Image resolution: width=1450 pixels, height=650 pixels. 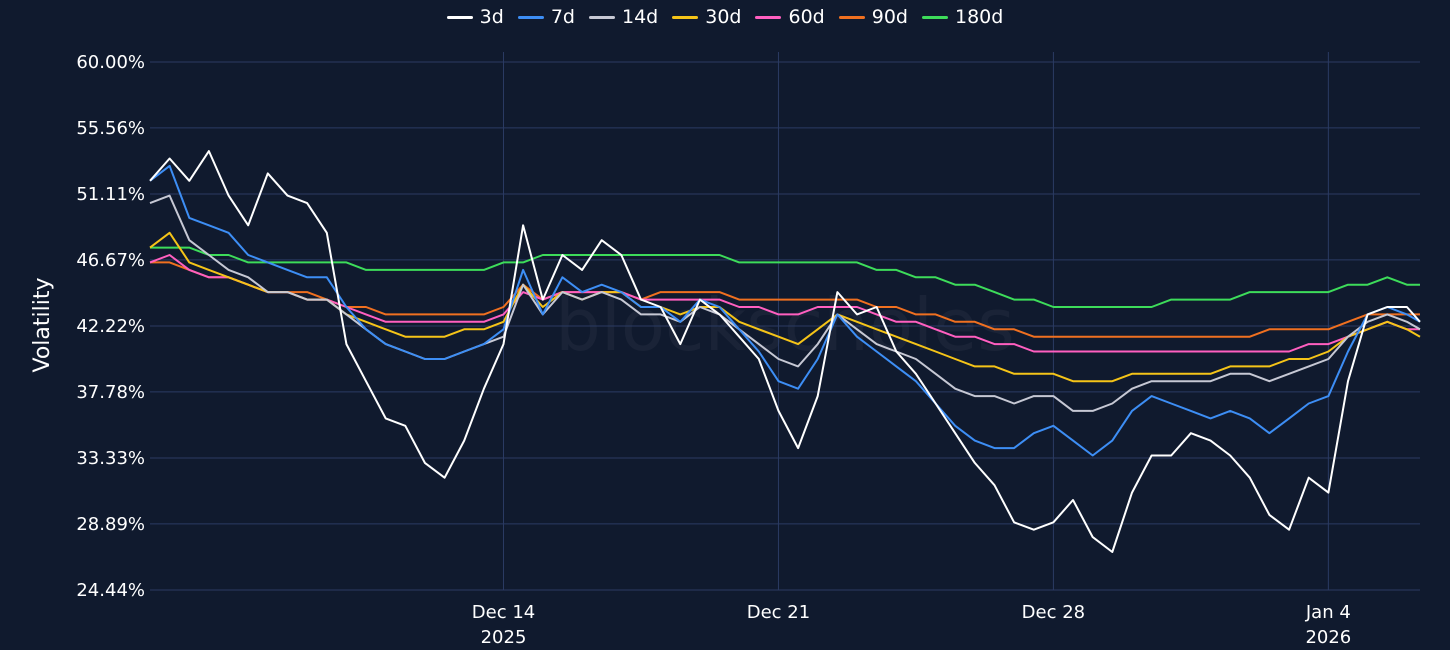 I want to click on y-tick-label: 42.22%, so click(x=110, y=326).